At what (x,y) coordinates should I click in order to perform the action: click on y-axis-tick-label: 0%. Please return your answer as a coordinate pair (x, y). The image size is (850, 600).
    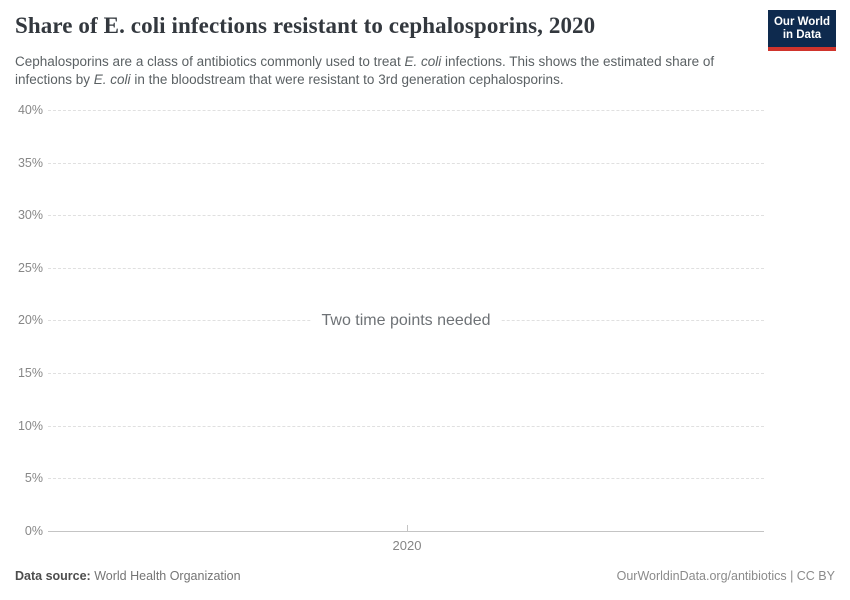
    Looking at the image, I should click on (33, 531).